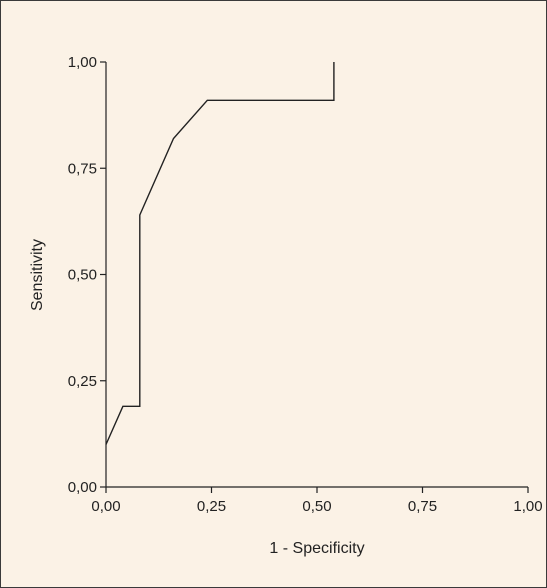  What do you see at coordinates (211, 506) in the screenshot?
I see `x-tick-label: 0,25` at bounding box center [211, 506].